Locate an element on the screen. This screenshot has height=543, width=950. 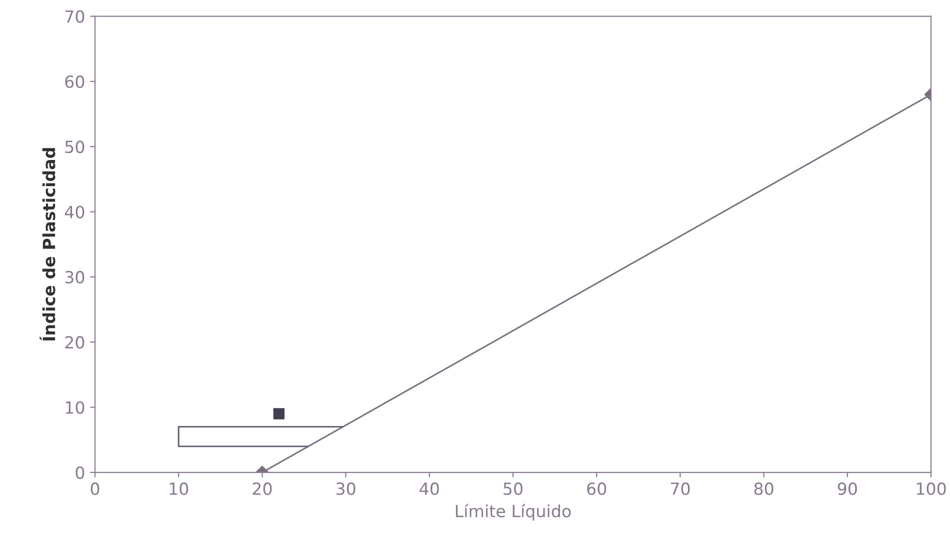
x-tick-label: 0 is located at coordinates (95, 489).